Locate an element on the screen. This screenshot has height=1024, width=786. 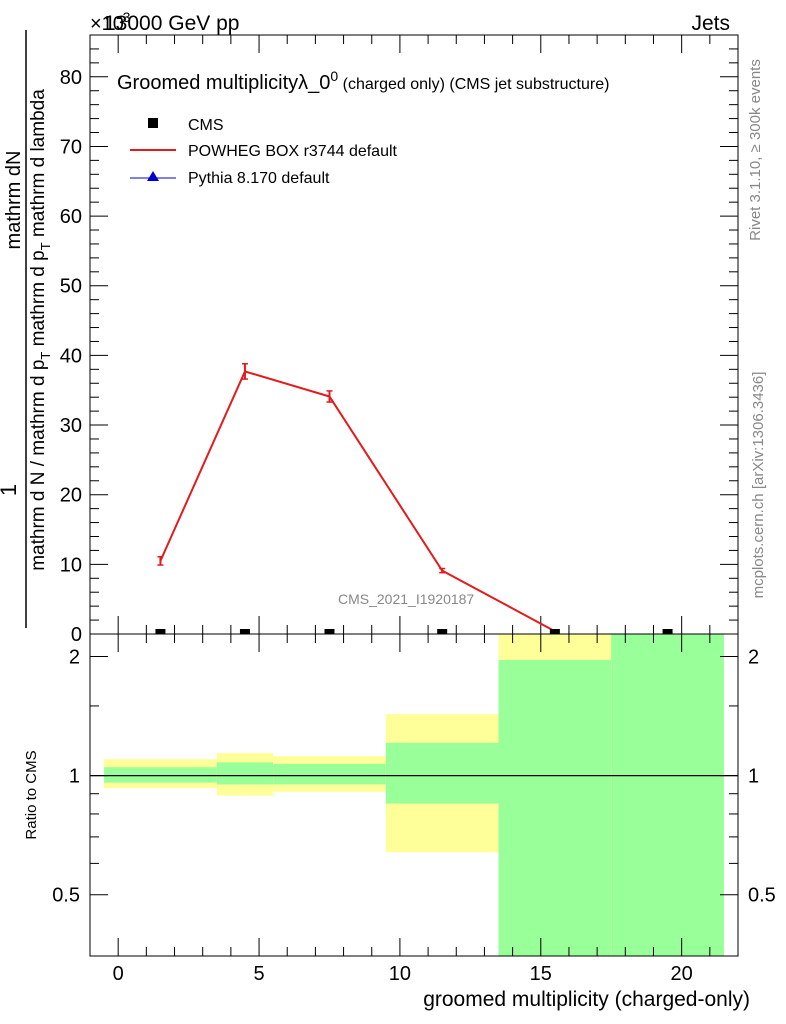
y-tick-label-30: 30 is located at coordinates (71, 426).